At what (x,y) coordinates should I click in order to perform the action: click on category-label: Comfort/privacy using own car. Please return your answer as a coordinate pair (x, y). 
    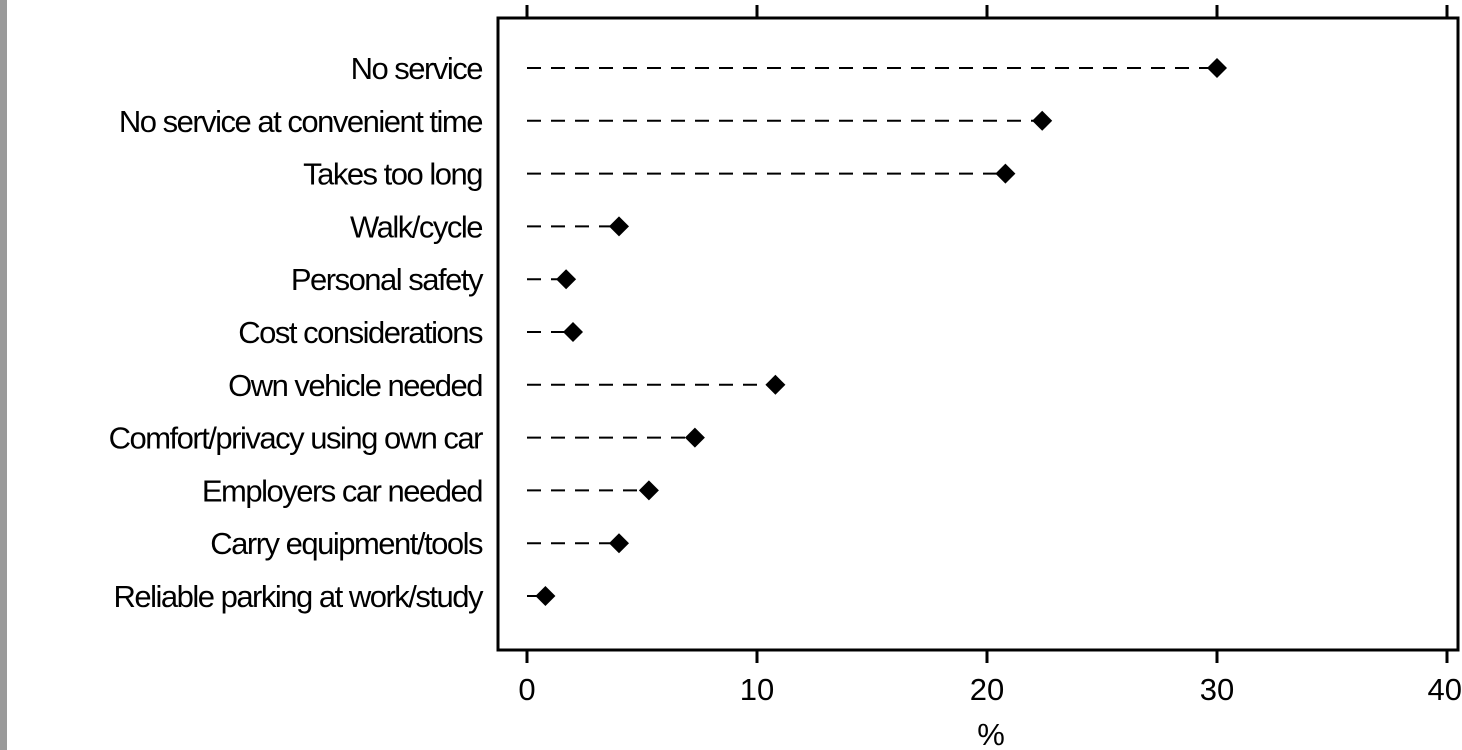
    Looking at the image, I should click on (296, 438).